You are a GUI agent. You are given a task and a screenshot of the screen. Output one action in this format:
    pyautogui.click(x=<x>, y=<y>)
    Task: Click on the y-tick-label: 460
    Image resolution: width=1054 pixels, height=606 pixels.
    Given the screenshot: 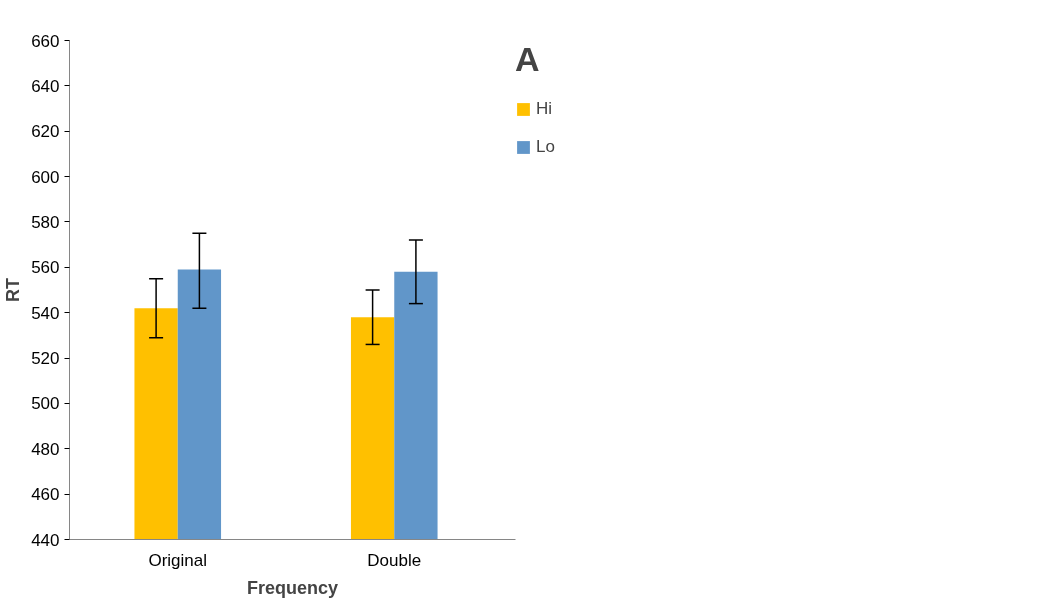 What is the action you would take?
    pyautogui.click(x=45, y=495)
    